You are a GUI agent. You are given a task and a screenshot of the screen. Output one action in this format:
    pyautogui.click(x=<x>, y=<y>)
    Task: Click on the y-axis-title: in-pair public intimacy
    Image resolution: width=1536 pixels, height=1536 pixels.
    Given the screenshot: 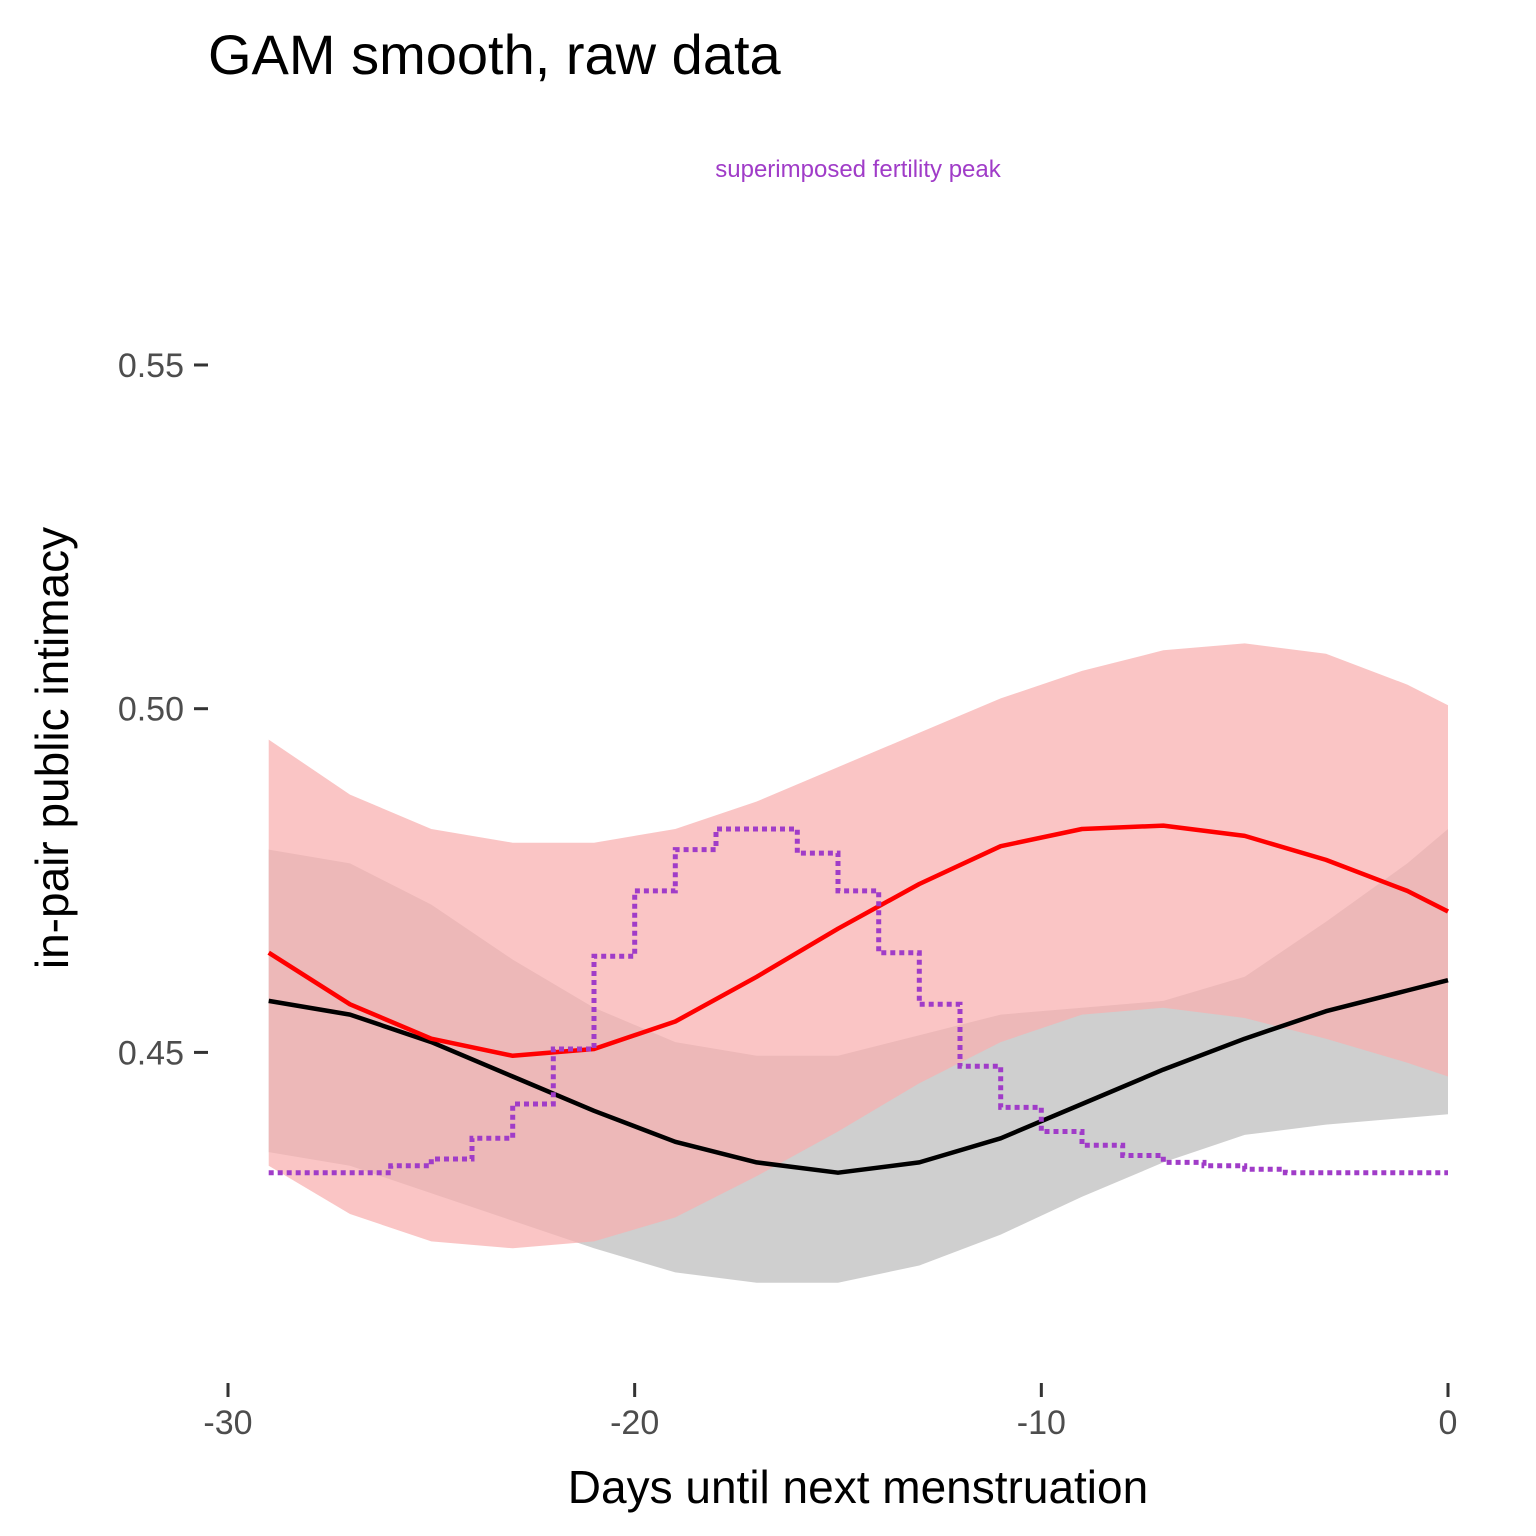 What is the action you would take?
    pyautogui.click(x=52, y=748)
    